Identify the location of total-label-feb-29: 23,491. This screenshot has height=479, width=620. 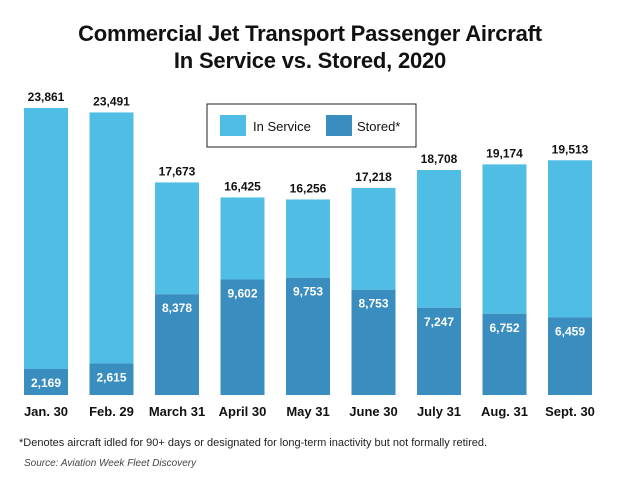
(111, 101).